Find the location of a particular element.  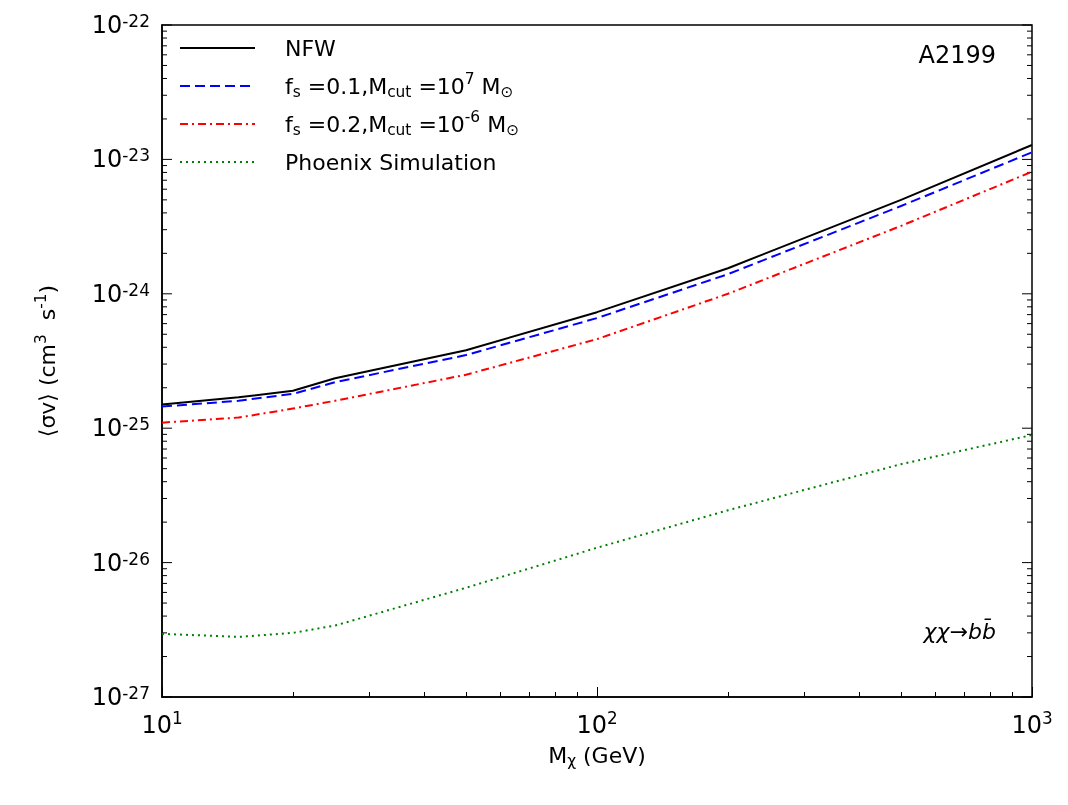

annotation: χχ→bb̄ is located at coordinates (959, 631).